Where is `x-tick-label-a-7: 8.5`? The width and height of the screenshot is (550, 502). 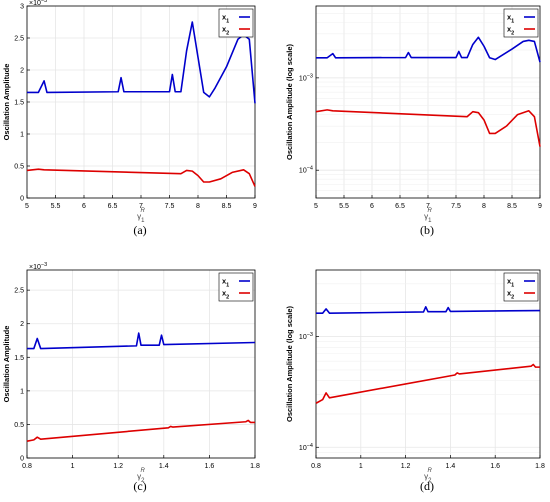
x-tick-label-a-7: 8.5 is located at coordinates (227, 206).